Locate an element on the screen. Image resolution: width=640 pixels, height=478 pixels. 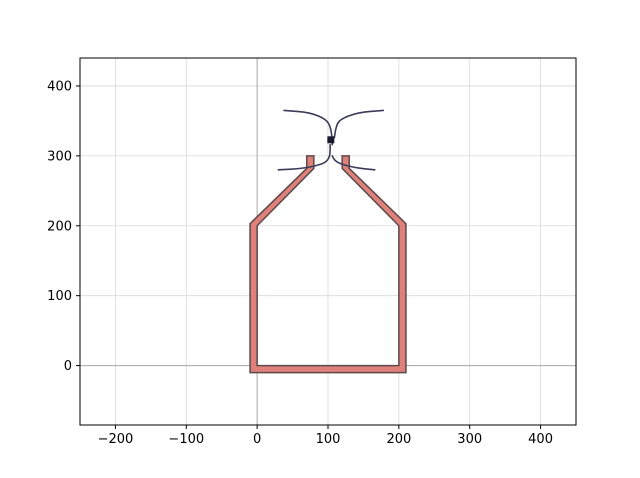
x-tick-label: −100 is located at coordinates (186, 439).